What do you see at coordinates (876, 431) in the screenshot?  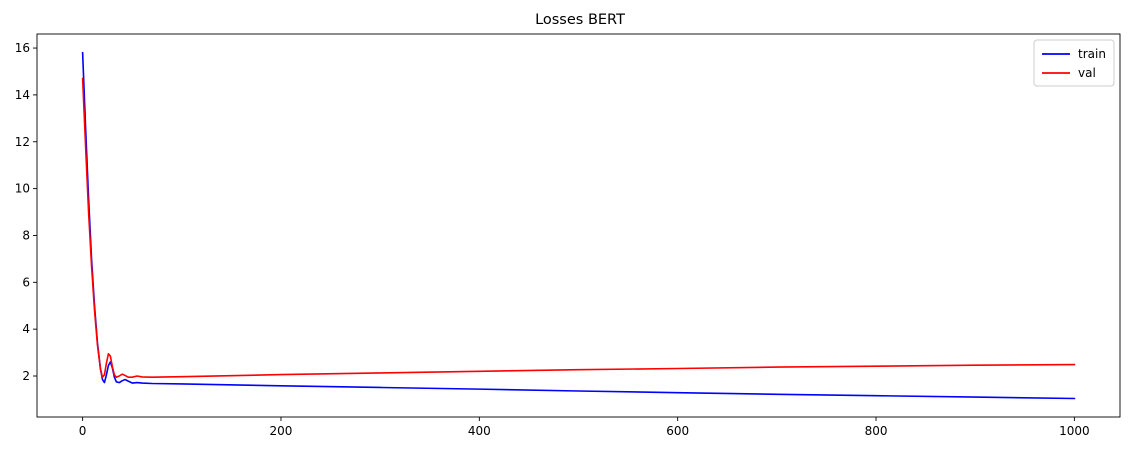 I see `x-tick-label: 800` at bounding box center [876, 431].